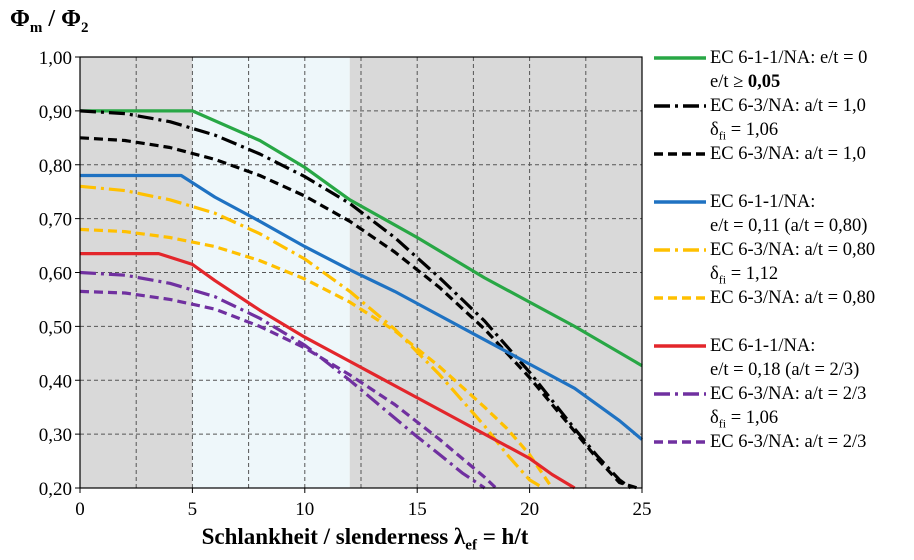  Describe the element at coordinates (744, 275) in the screenshot. I see `legend-label-delta: δfi = 1,12` at that location.